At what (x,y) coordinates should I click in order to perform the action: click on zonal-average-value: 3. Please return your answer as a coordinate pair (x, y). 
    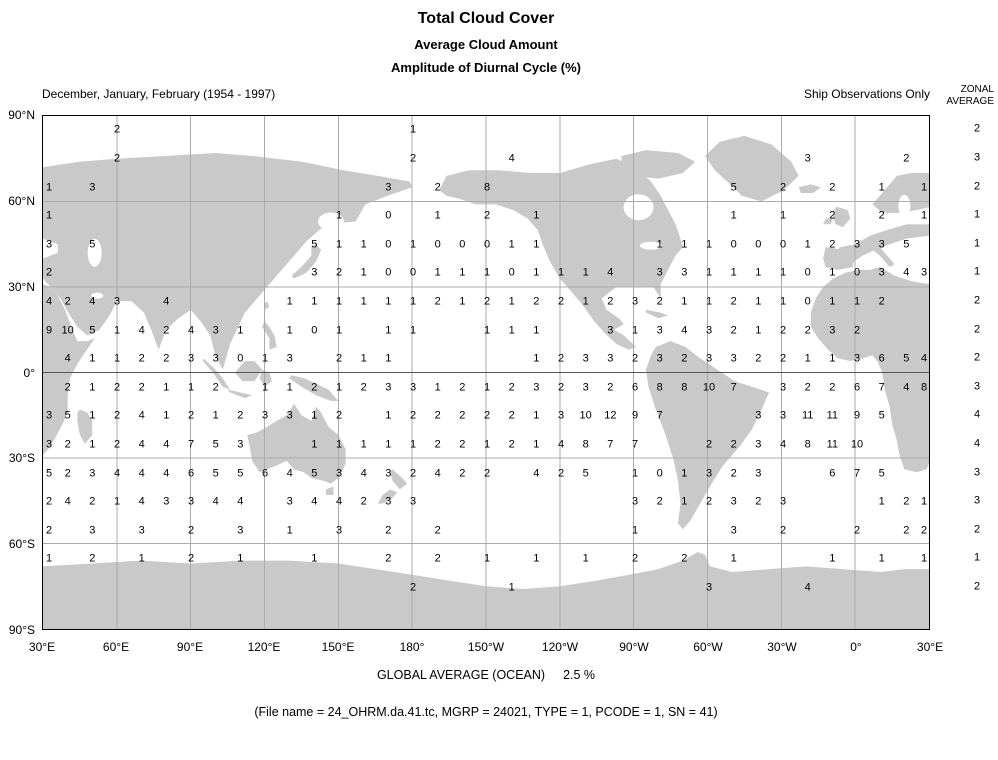
    Looking at the image, I should click on (977, 386).